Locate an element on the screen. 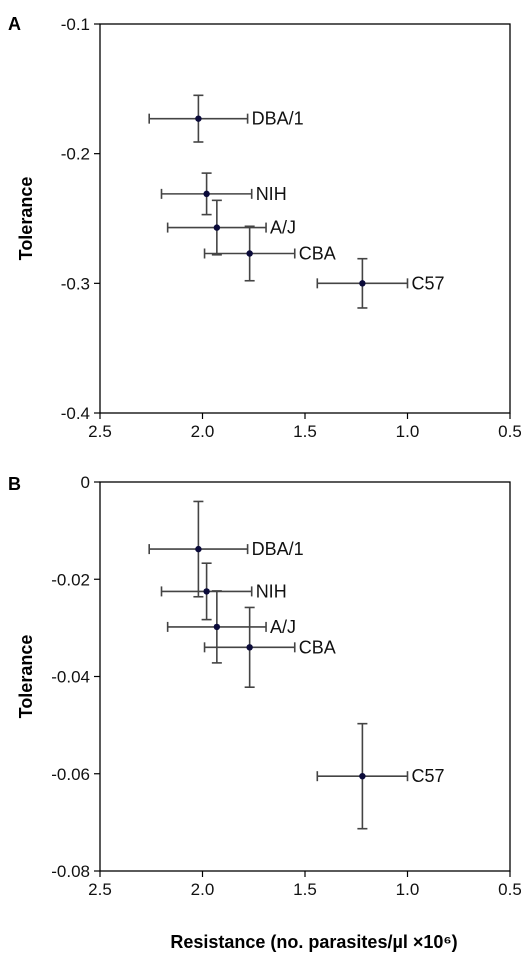 The height and width of the screenshot is (959, 521). y-tick-label: -0.2 is located at coordinates (75, 154).